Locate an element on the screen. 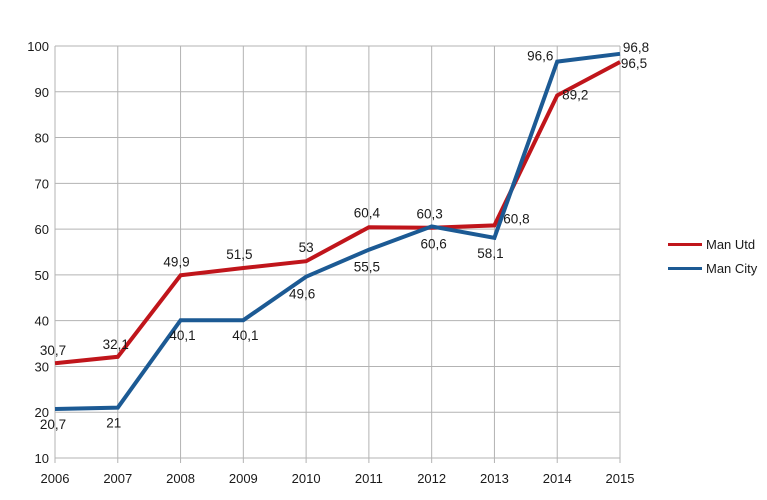 The image size is (767, 500). x-tick-2010: 2010 is located at coordinates (306, 478).